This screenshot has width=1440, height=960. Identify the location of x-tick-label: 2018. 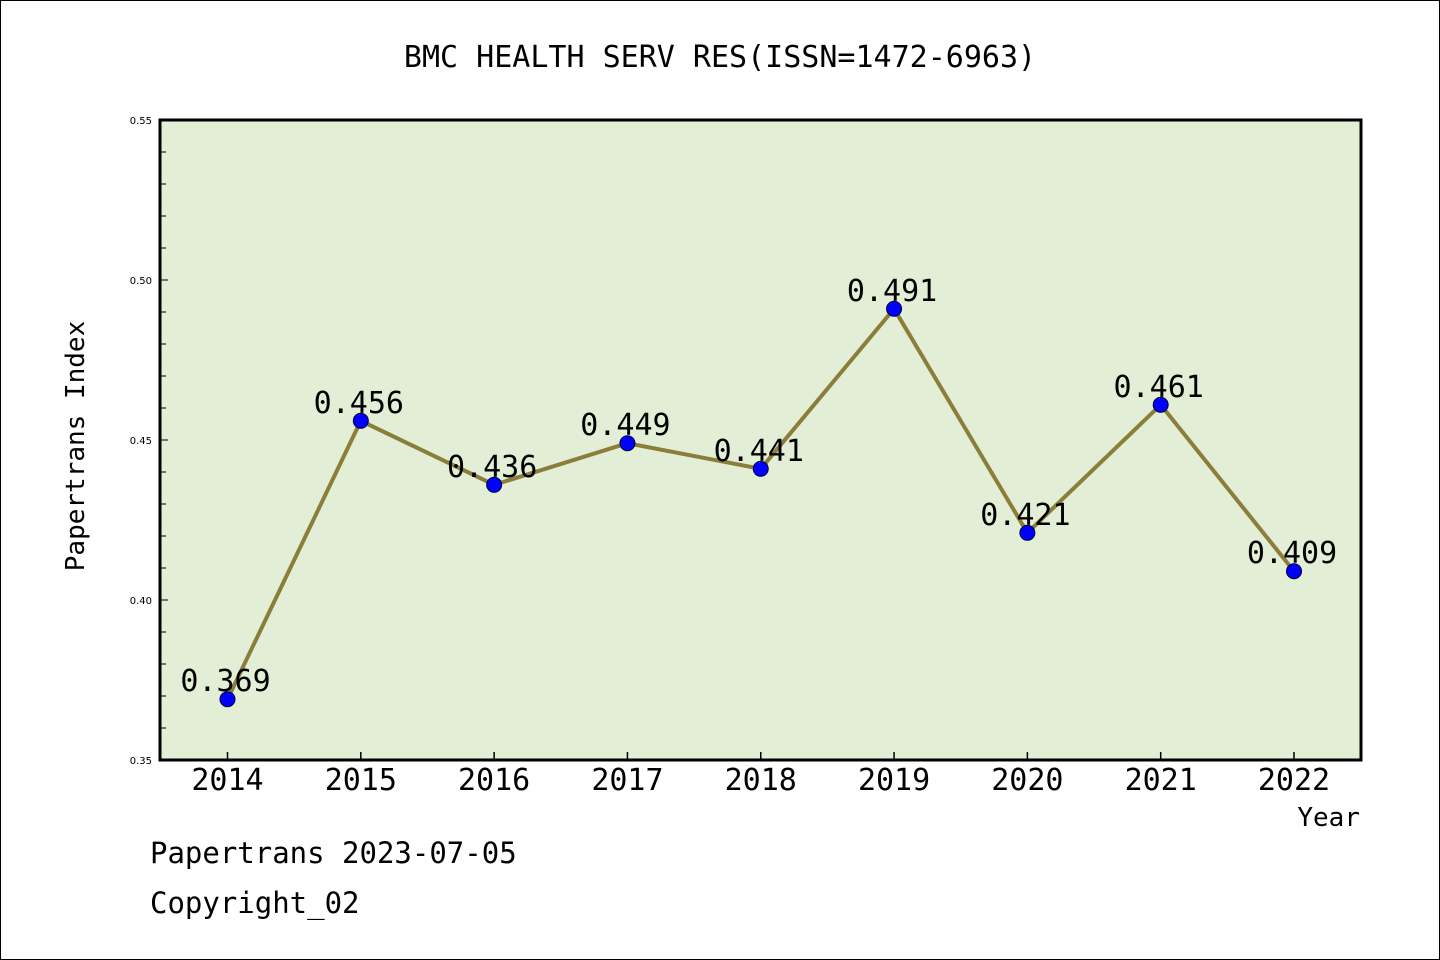
(761, 780).